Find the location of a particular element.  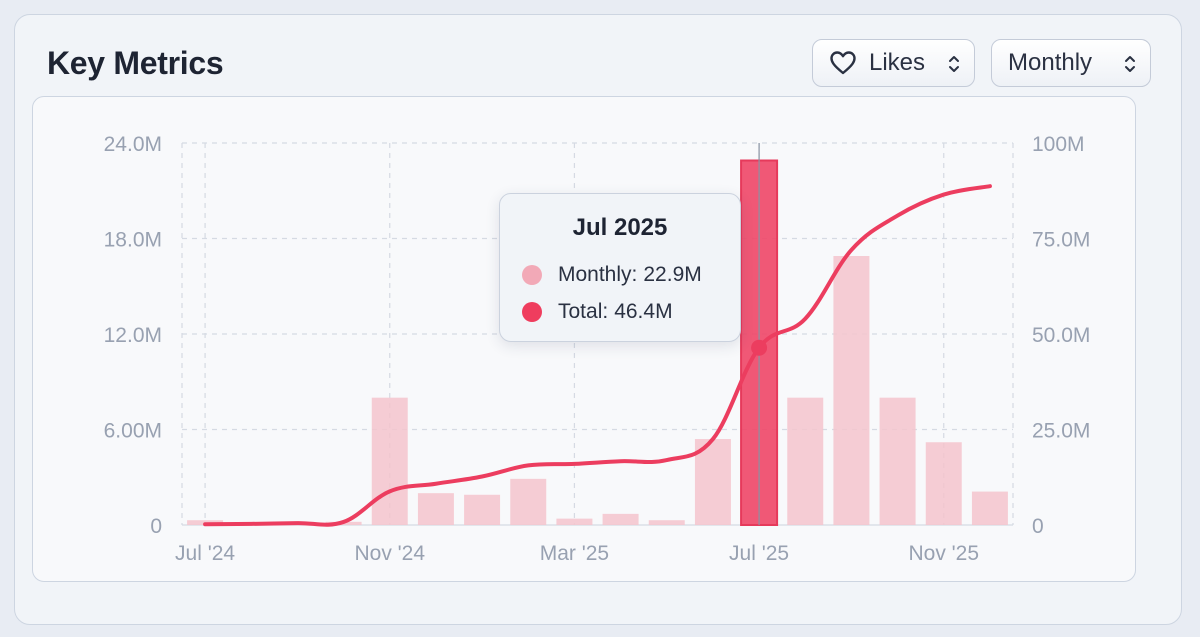

y-right-tick-label: 75.0M is located at coordinates (1061, 240).